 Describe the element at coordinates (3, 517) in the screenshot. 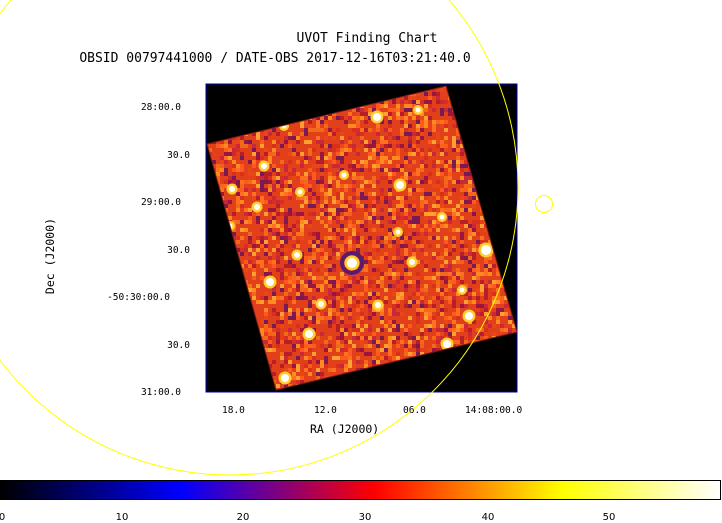

I see `colorbar-tick: 0` at that location.